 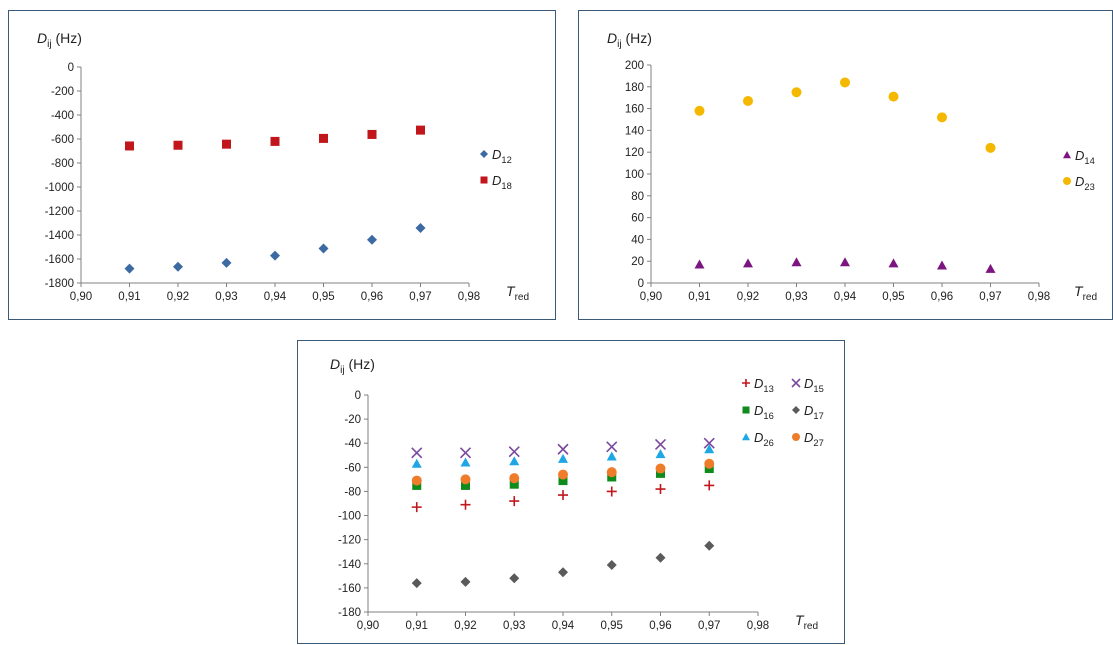 I want to click on y-axis-label: Dij (Hz), so click(x=352, y=366).